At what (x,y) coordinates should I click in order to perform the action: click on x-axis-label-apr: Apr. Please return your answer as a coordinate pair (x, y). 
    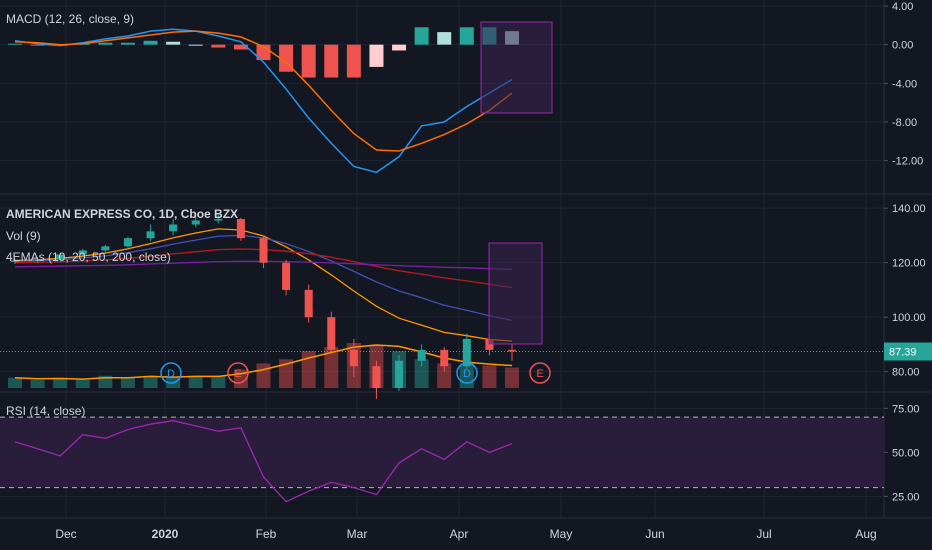
    Looking at the image, I should click on (459, 534).